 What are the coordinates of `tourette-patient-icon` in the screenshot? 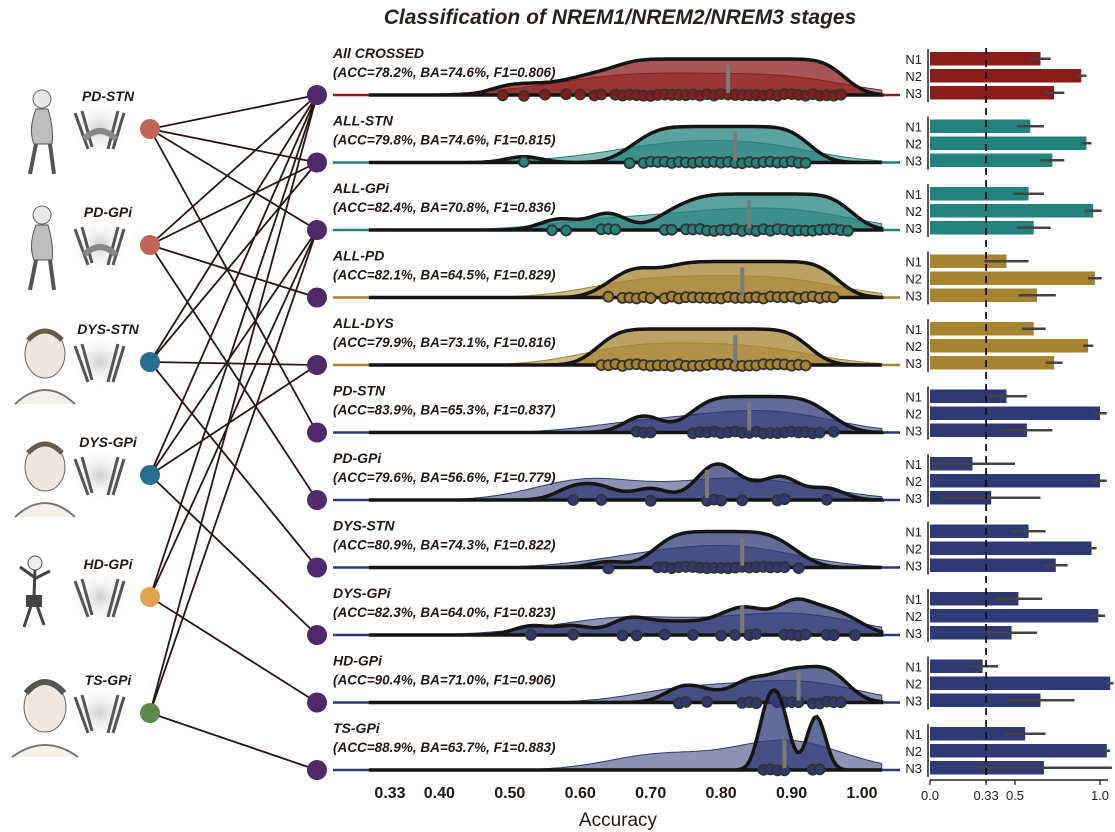 It's located at (71, 718).